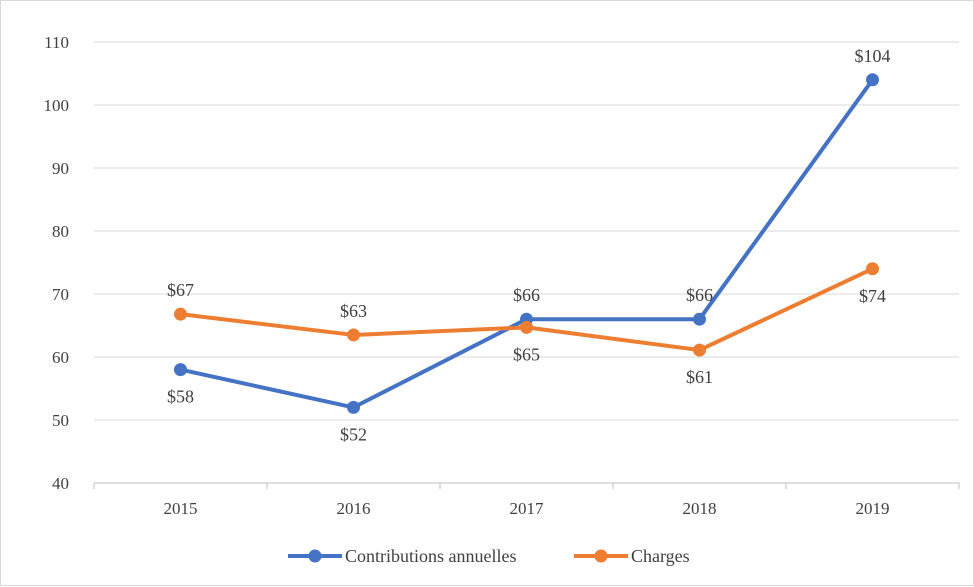 Image resolution: width=974 pixels, height=587 pixels. I want to click on point-contributions-annuelles-2018, so click(699, 319).